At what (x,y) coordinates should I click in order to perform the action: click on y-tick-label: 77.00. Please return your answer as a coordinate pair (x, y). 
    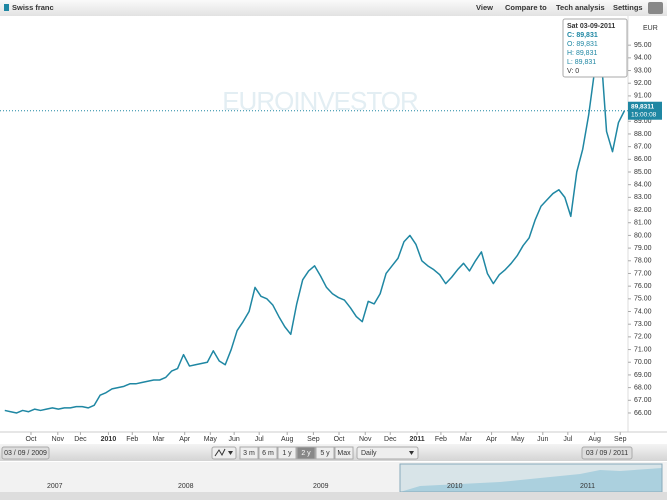
    Looking at the image, I should click on (643, 273).